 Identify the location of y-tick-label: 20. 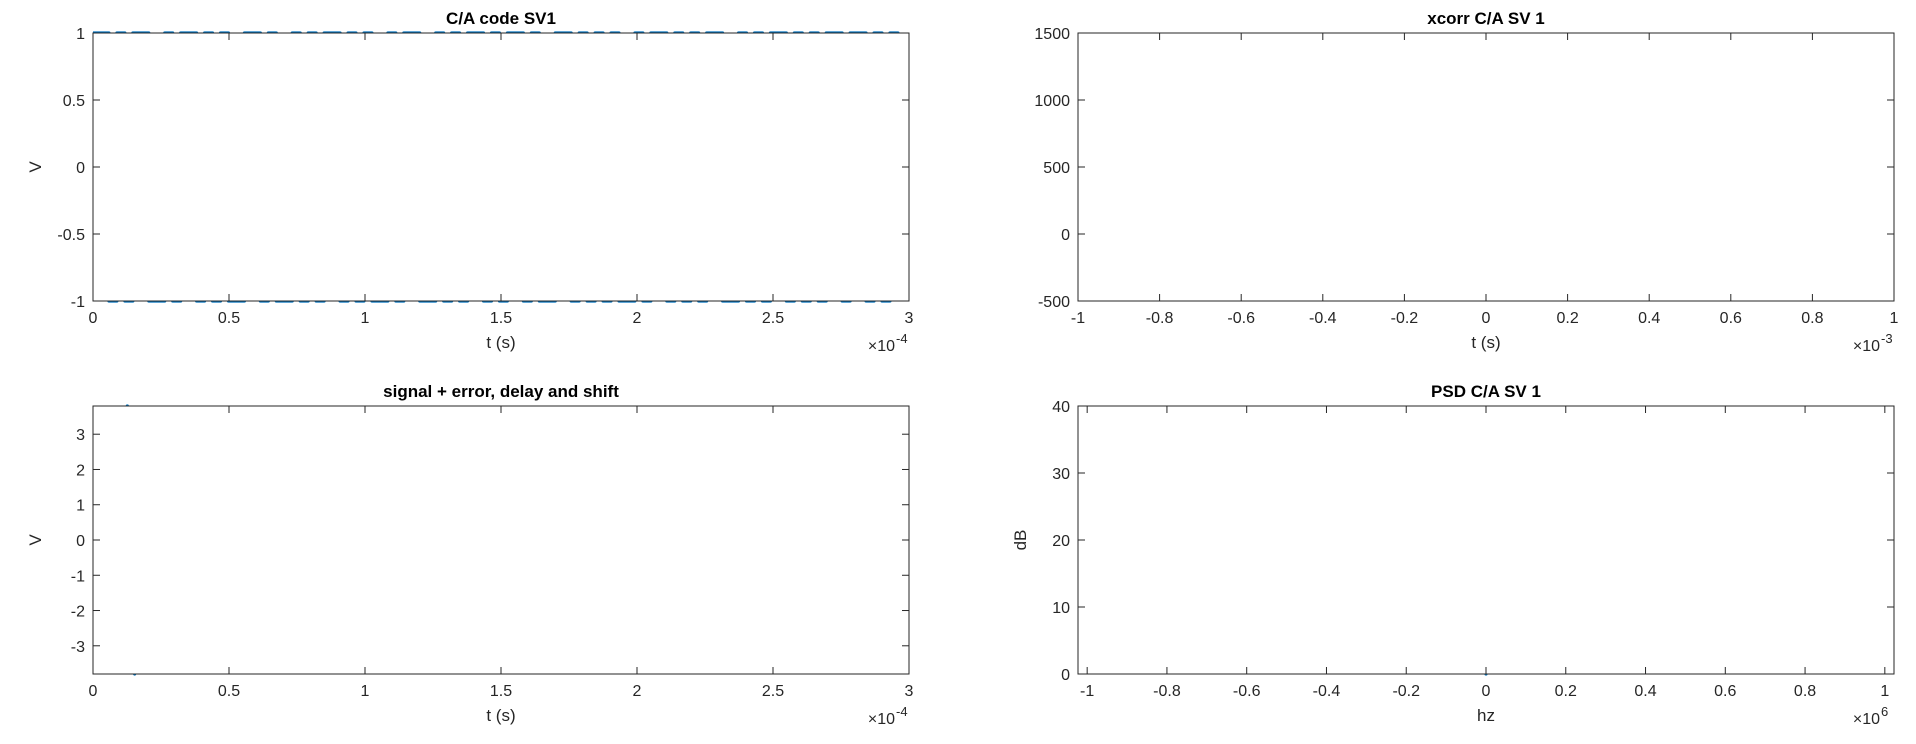
(1061, 541).